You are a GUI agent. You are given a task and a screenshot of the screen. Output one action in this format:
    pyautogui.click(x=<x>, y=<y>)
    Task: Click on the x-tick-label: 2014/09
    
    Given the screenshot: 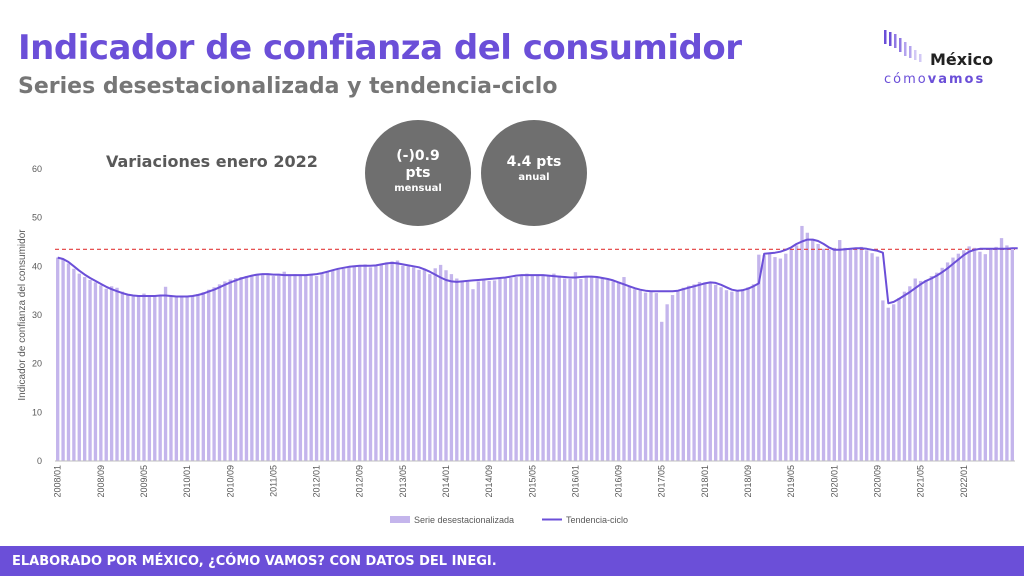 What is the action you would take?
    pyautogui.click(x=489, y=481)
    